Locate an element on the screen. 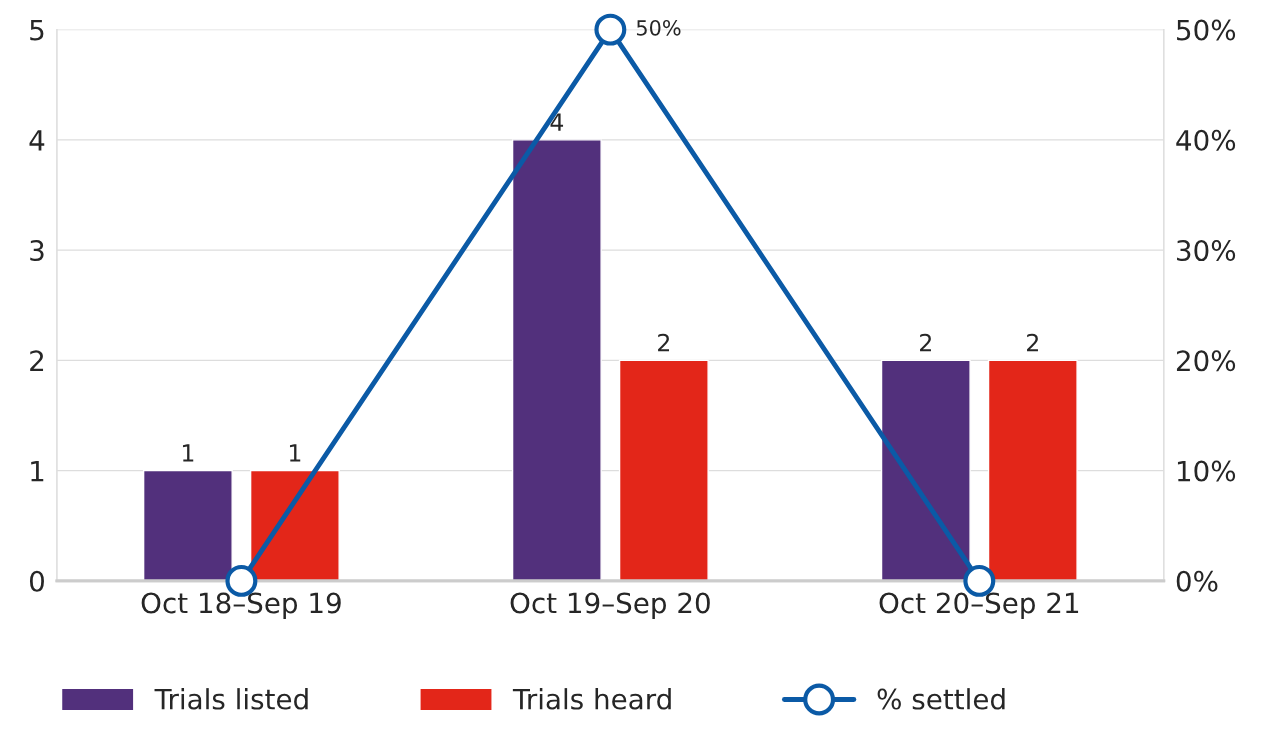  y-tick-label: 5 is located at coordinates (37, 30).